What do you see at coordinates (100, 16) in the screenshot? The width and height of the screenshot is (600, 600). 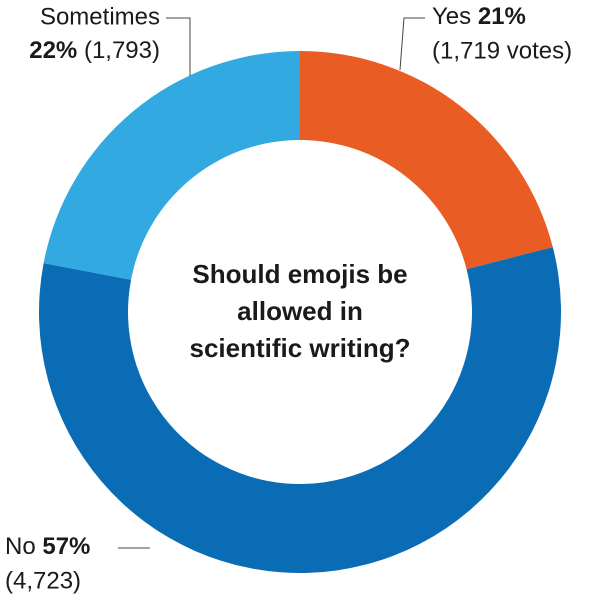 I see `category-label: Sometimes` at bounding box center [100, 16].